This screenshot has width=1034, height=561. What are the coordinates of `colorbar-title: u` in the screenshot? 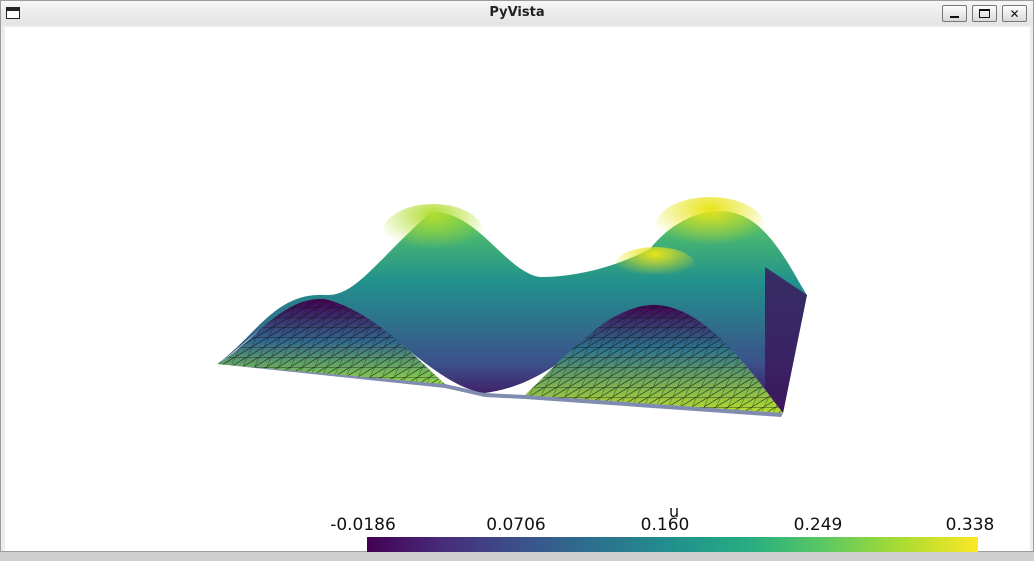 It's located at (674, 511).